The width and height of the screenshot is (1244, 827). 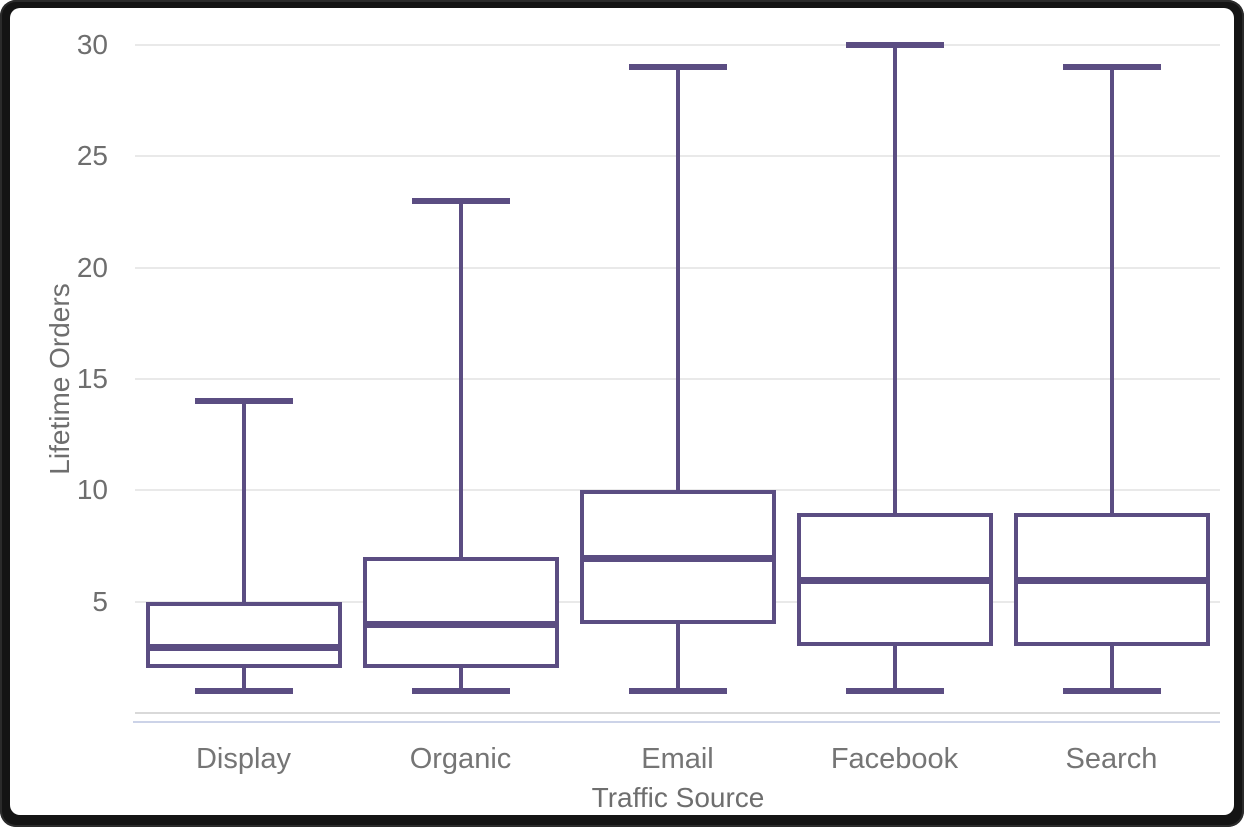 What do you see at coordinates (678, 797) in the screenshot?
I see `x-axis-title: Traffic Source` at bounding box center [678, 797].